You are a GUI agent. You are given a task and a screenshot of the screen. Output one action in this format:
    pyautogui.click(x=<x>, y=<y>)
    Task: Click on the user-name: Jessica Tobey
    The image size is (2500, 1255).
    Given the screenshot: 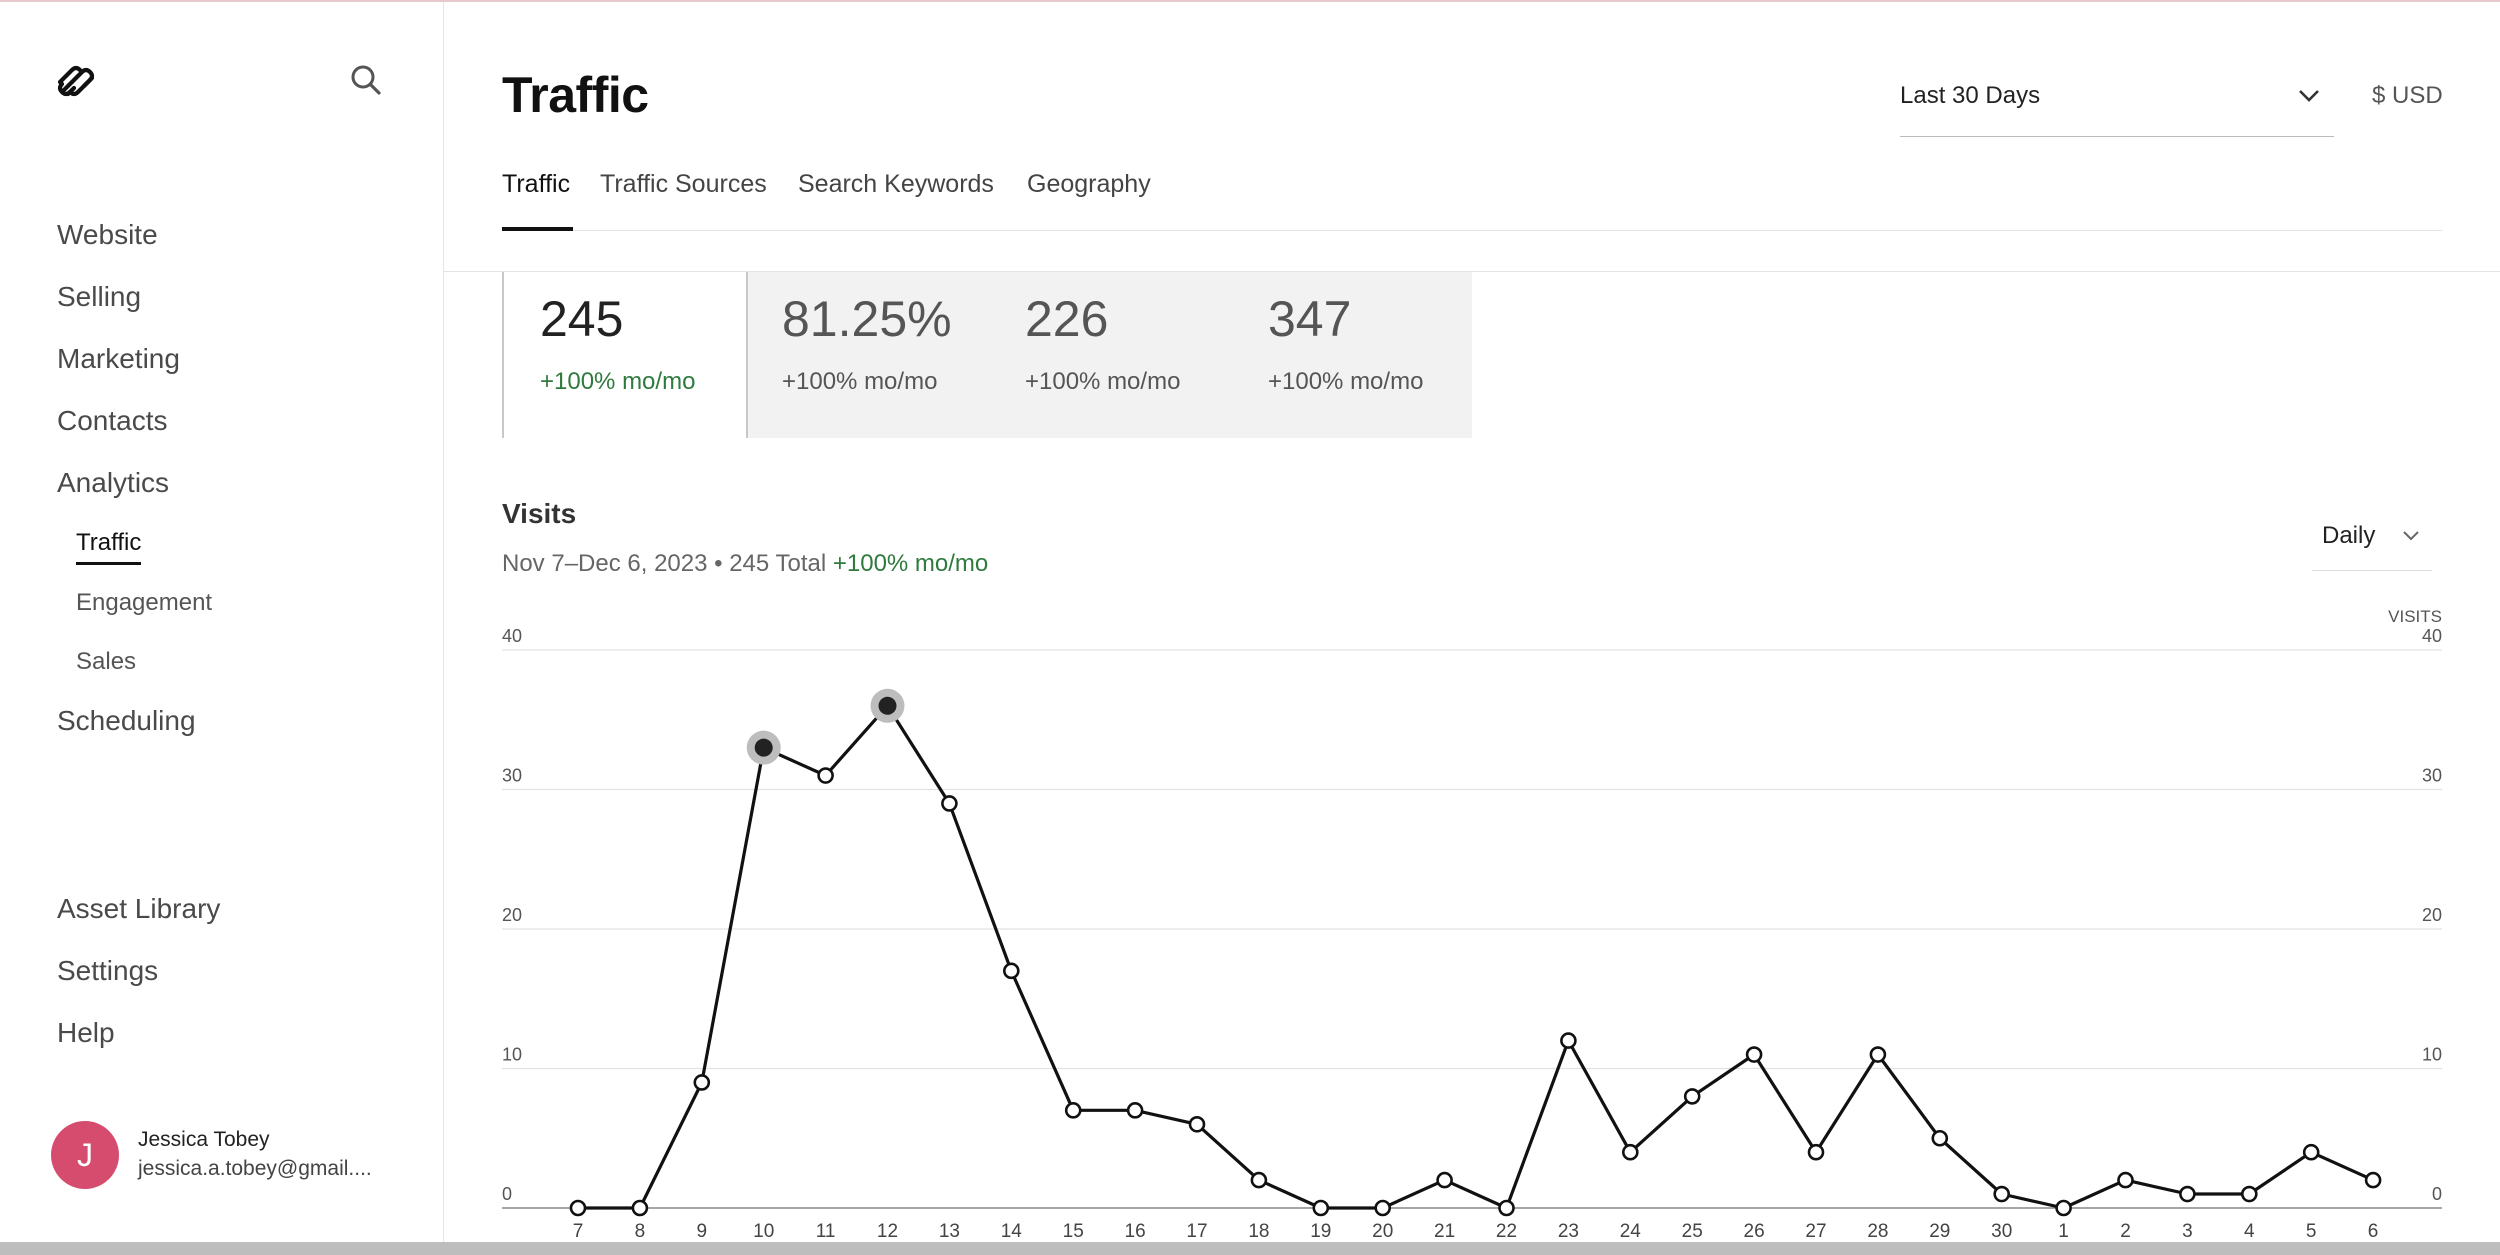 What is the action you would take?
    pyautogui.click(x=204, y=1139)
    